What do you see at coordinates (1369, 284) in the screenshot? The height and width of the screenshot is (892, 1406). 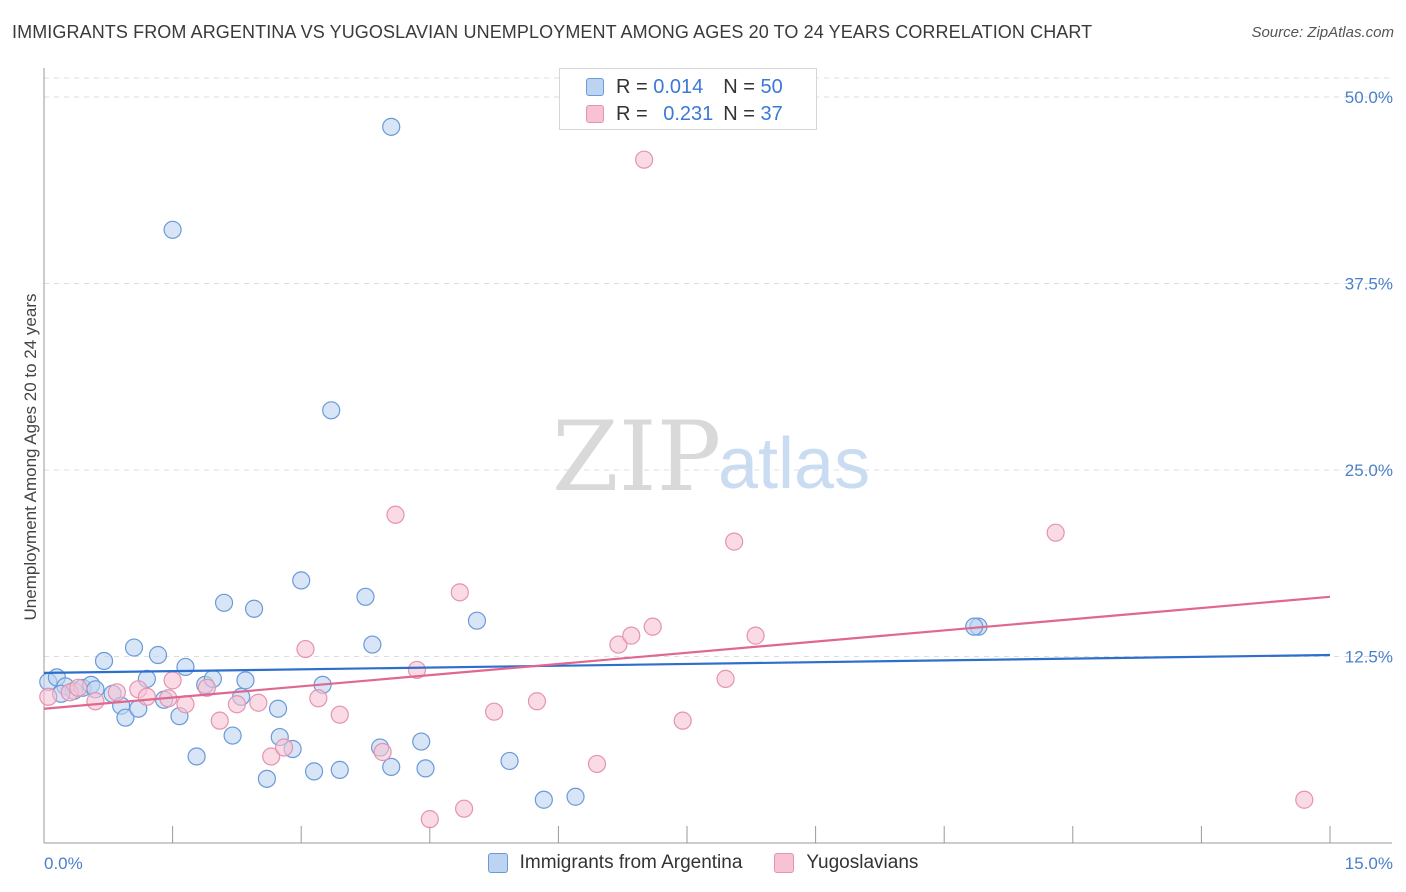 I see `y-tick-label-2: 37.5%` at bounding box center [1369, 284].